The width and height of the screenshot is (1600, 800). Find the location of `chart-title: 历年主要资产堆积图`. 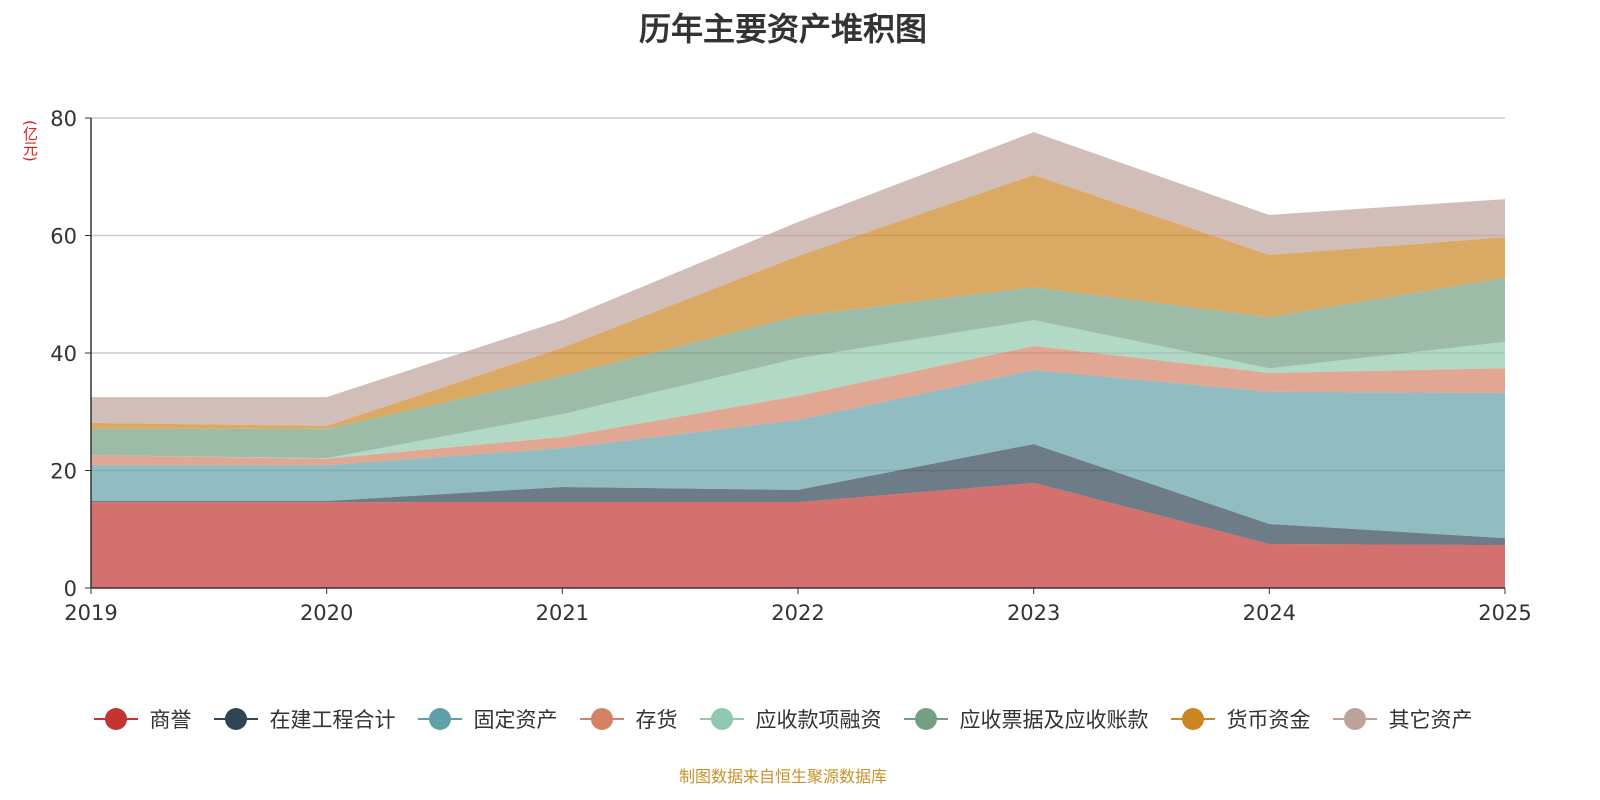

chart-title: 历年主要资产堆积图 is located at coordinates (782, 29).